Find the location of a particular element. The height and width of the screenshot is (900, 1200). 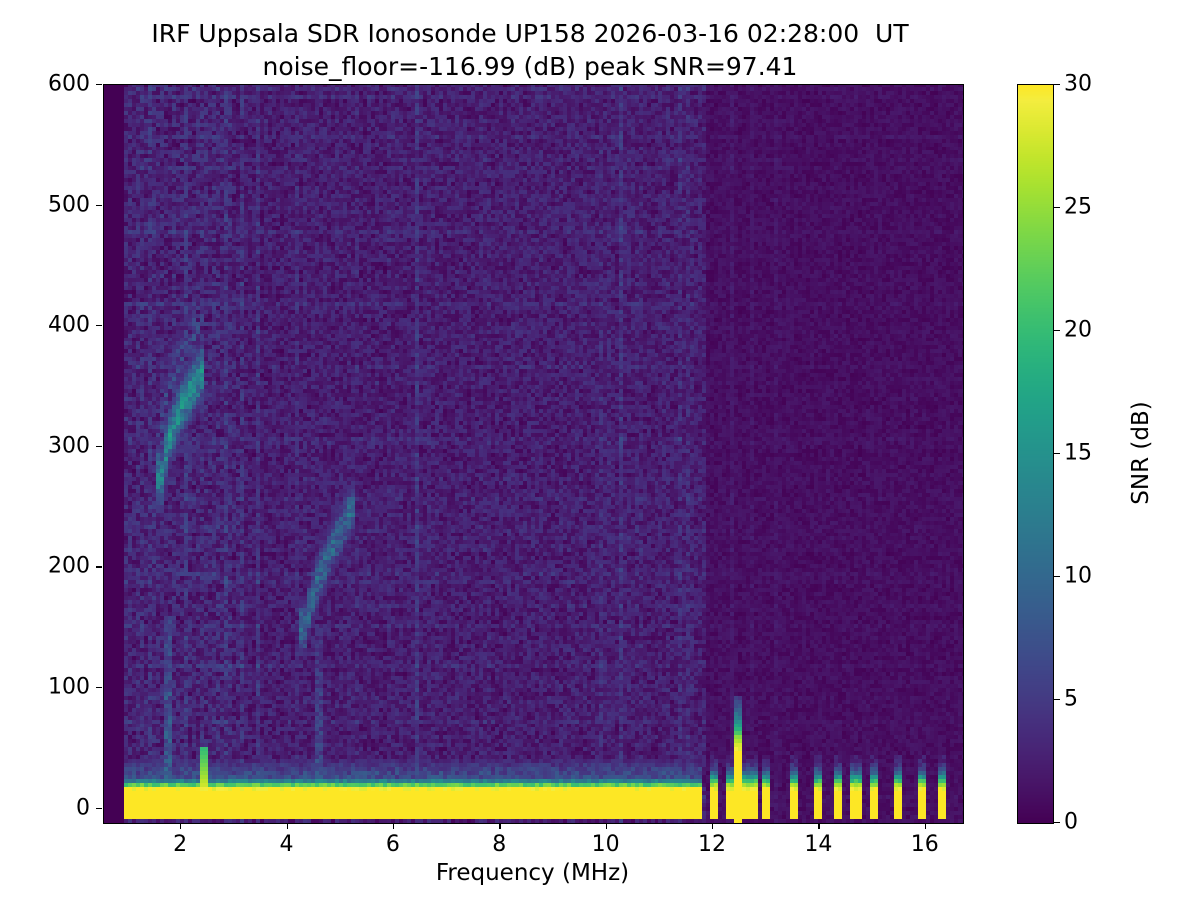

colorbar-ticklabel-30: 30 is located at coordinates (1078, 84).